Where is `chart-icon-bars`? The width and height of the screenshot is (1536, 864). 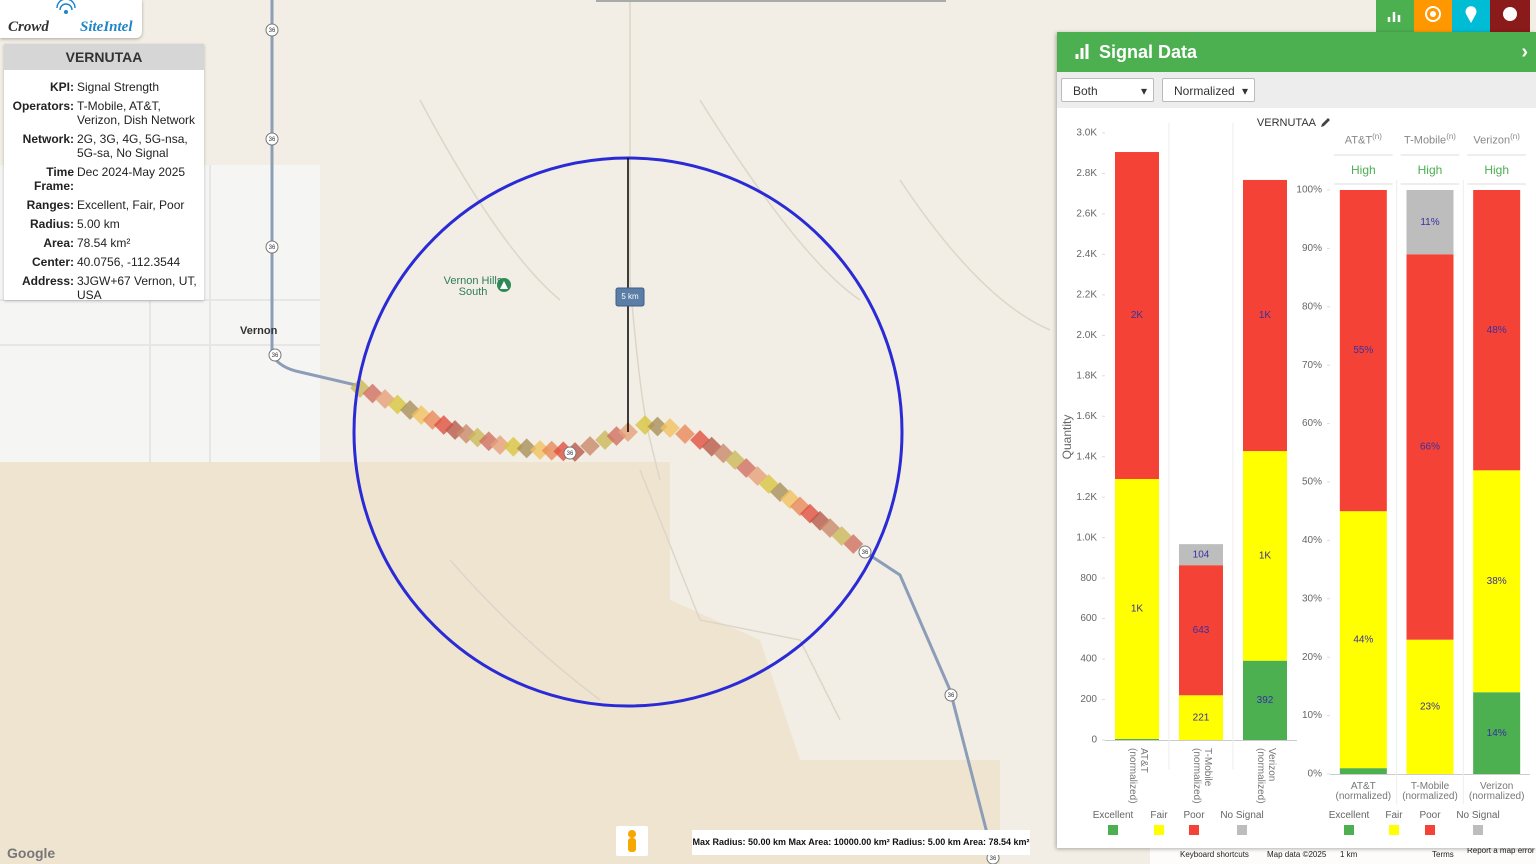
chart-icon-bars is located at coordinates (1394, 17).